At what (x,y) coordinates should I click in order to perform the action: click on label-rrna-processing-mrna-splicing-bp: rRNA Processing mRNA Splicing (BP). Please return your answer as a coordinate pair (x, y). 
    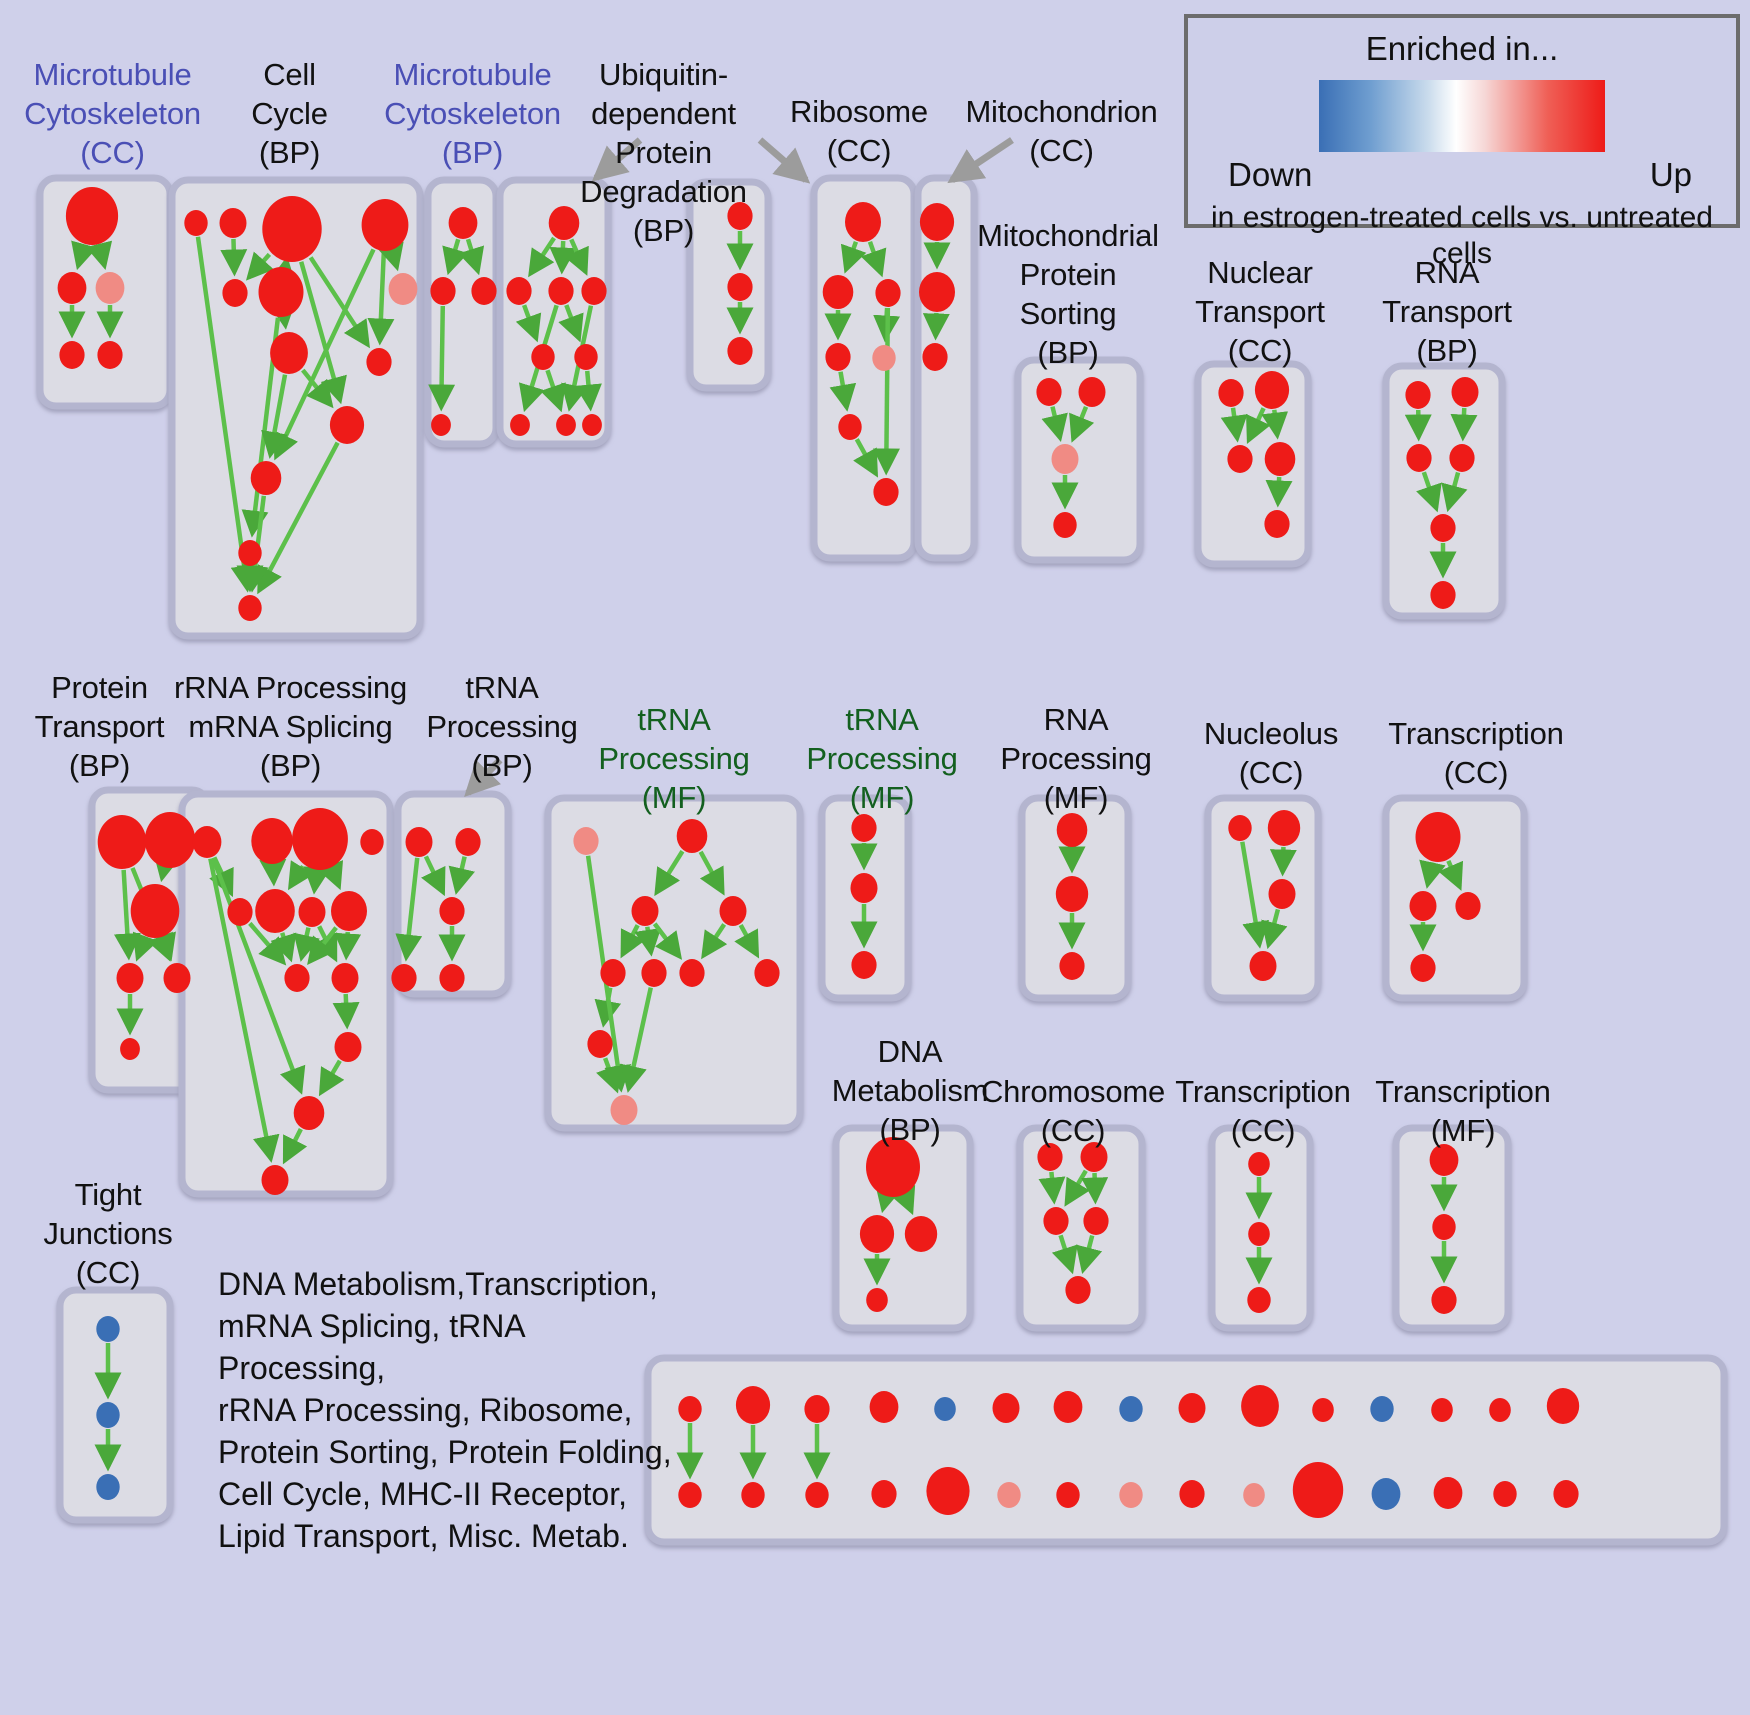
    Looking at the image, I should click on (290, 726).